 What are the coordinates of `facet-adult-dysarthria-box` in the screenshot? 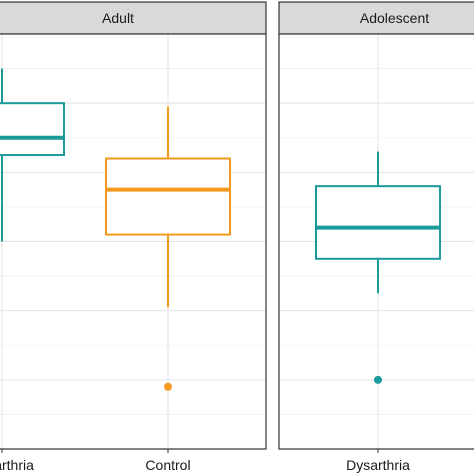 It's located at (32, 155).